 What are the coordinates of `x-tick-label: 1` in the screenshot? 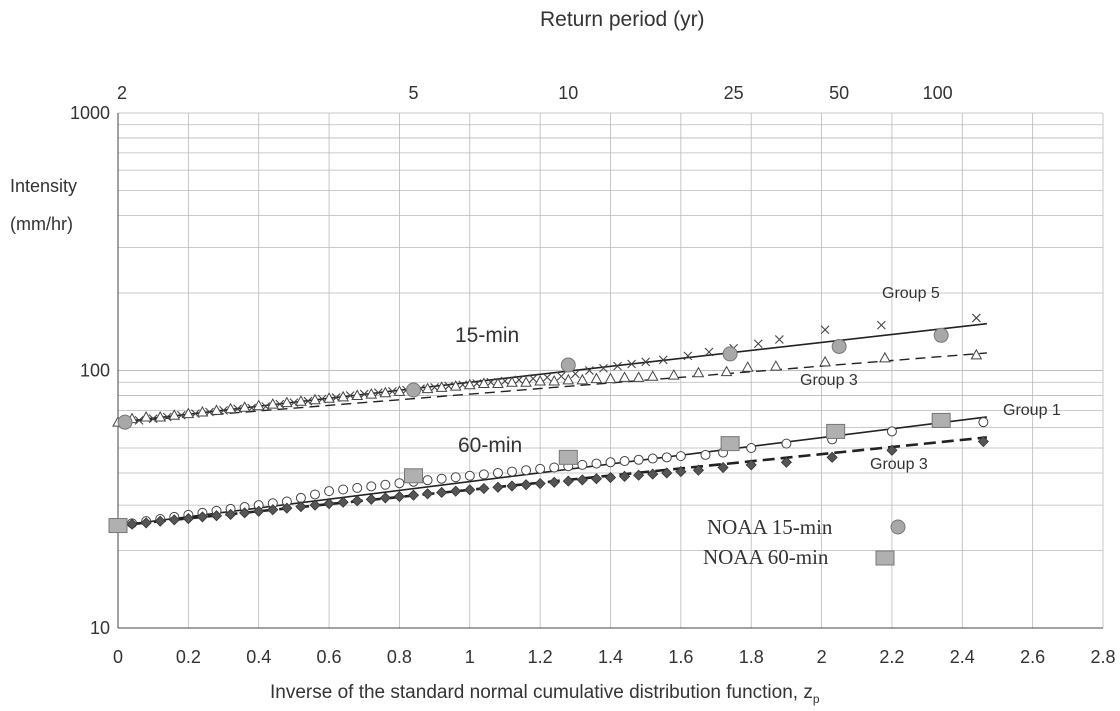 It's located at (470, 657).